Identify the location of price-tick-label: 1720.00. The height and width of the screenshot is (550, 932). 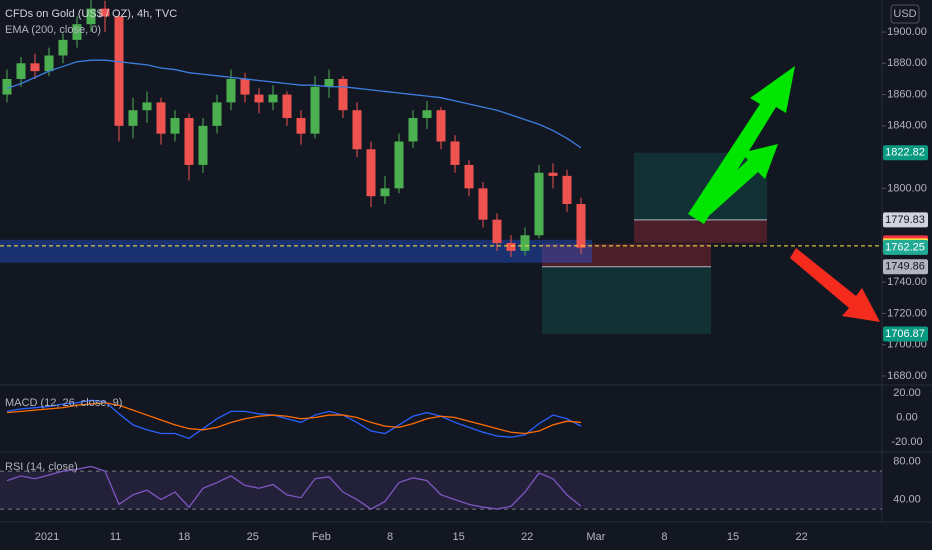
(907, 313).